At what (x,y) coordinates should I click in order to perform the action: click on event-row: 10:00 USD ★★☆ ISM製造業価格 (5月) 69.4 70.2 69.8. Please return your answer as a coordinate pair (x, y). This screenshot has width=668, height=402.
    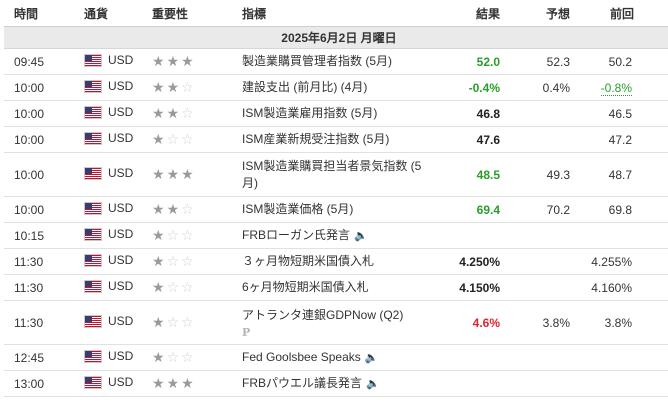
    Looking at the image, I should click on (336, 209).